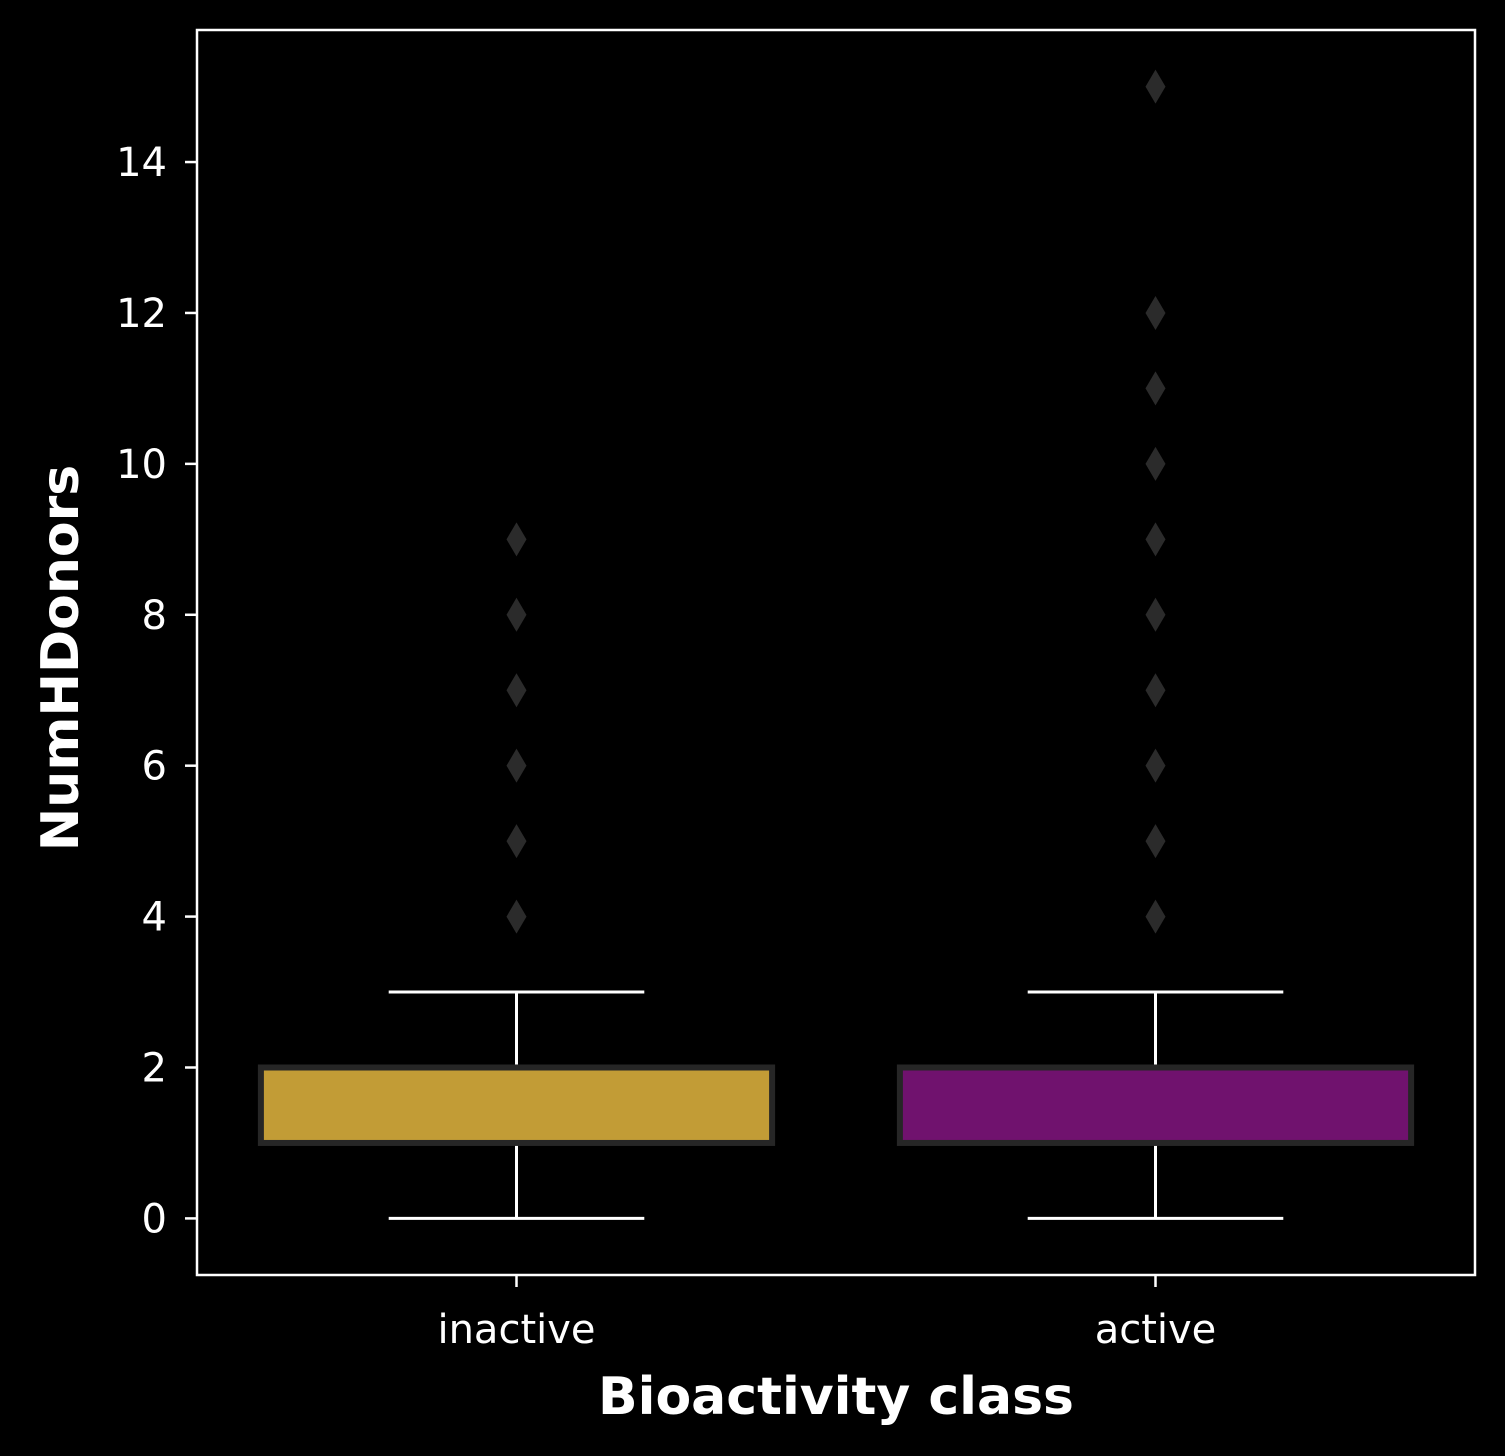  I want to click on x-axis-title: Bioactivity class, so click(836, 1397).